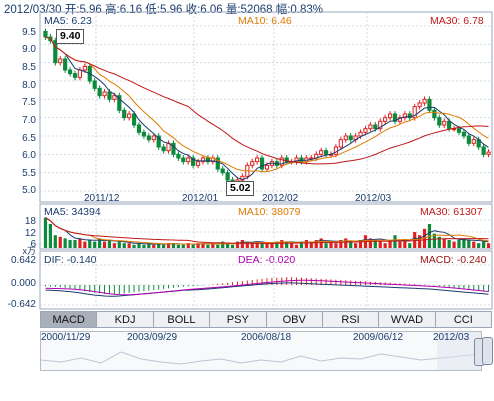 The width and height of the screenshot is (494, 401). Describe the element at coordinates (29, 155) in the screenshot. I see `price-y-tick: 6.0` at that location.